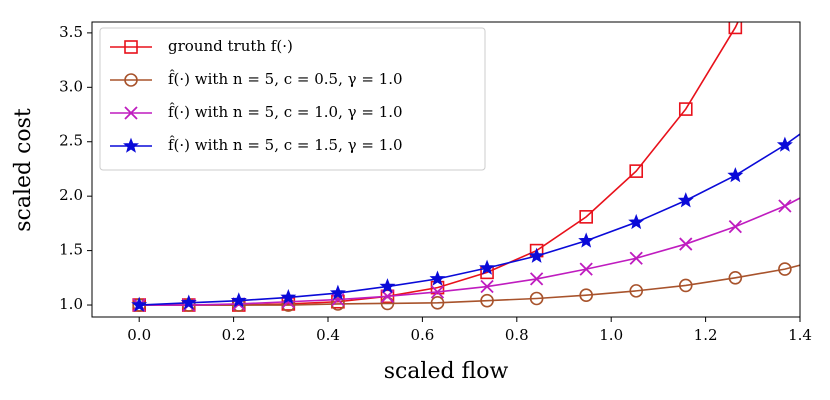 The width and height of the screenshot is (830, 400). I want to click on y-axis-label: scaled cost, so click(23, 170).